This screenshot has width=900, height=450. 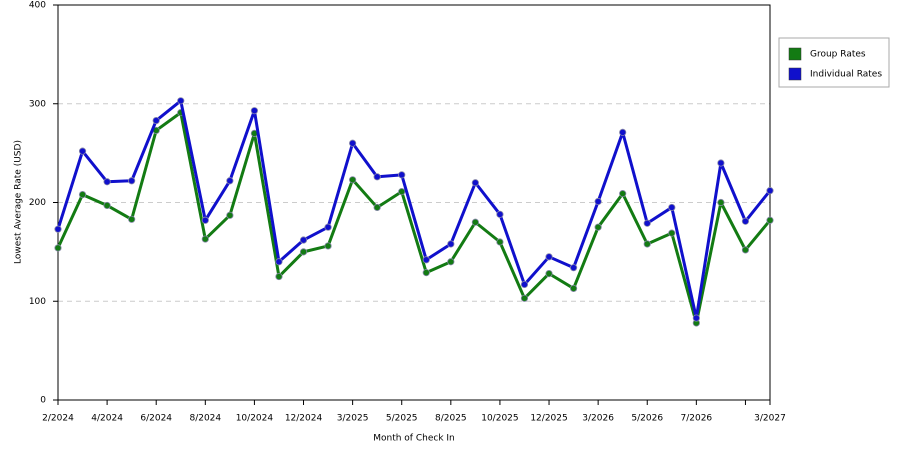 I want to click on x-tick-label: 12/2025, so click(x=548, y=419).